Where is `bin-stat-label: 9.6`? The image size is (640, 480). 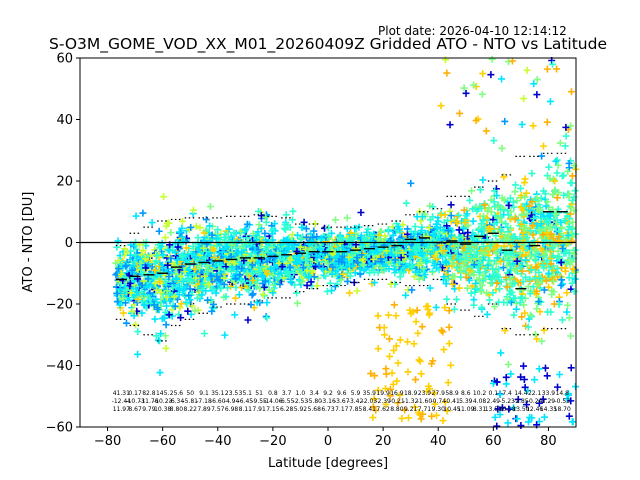
bin-stat-label: 9.6 is located at coordinates (342, 393).